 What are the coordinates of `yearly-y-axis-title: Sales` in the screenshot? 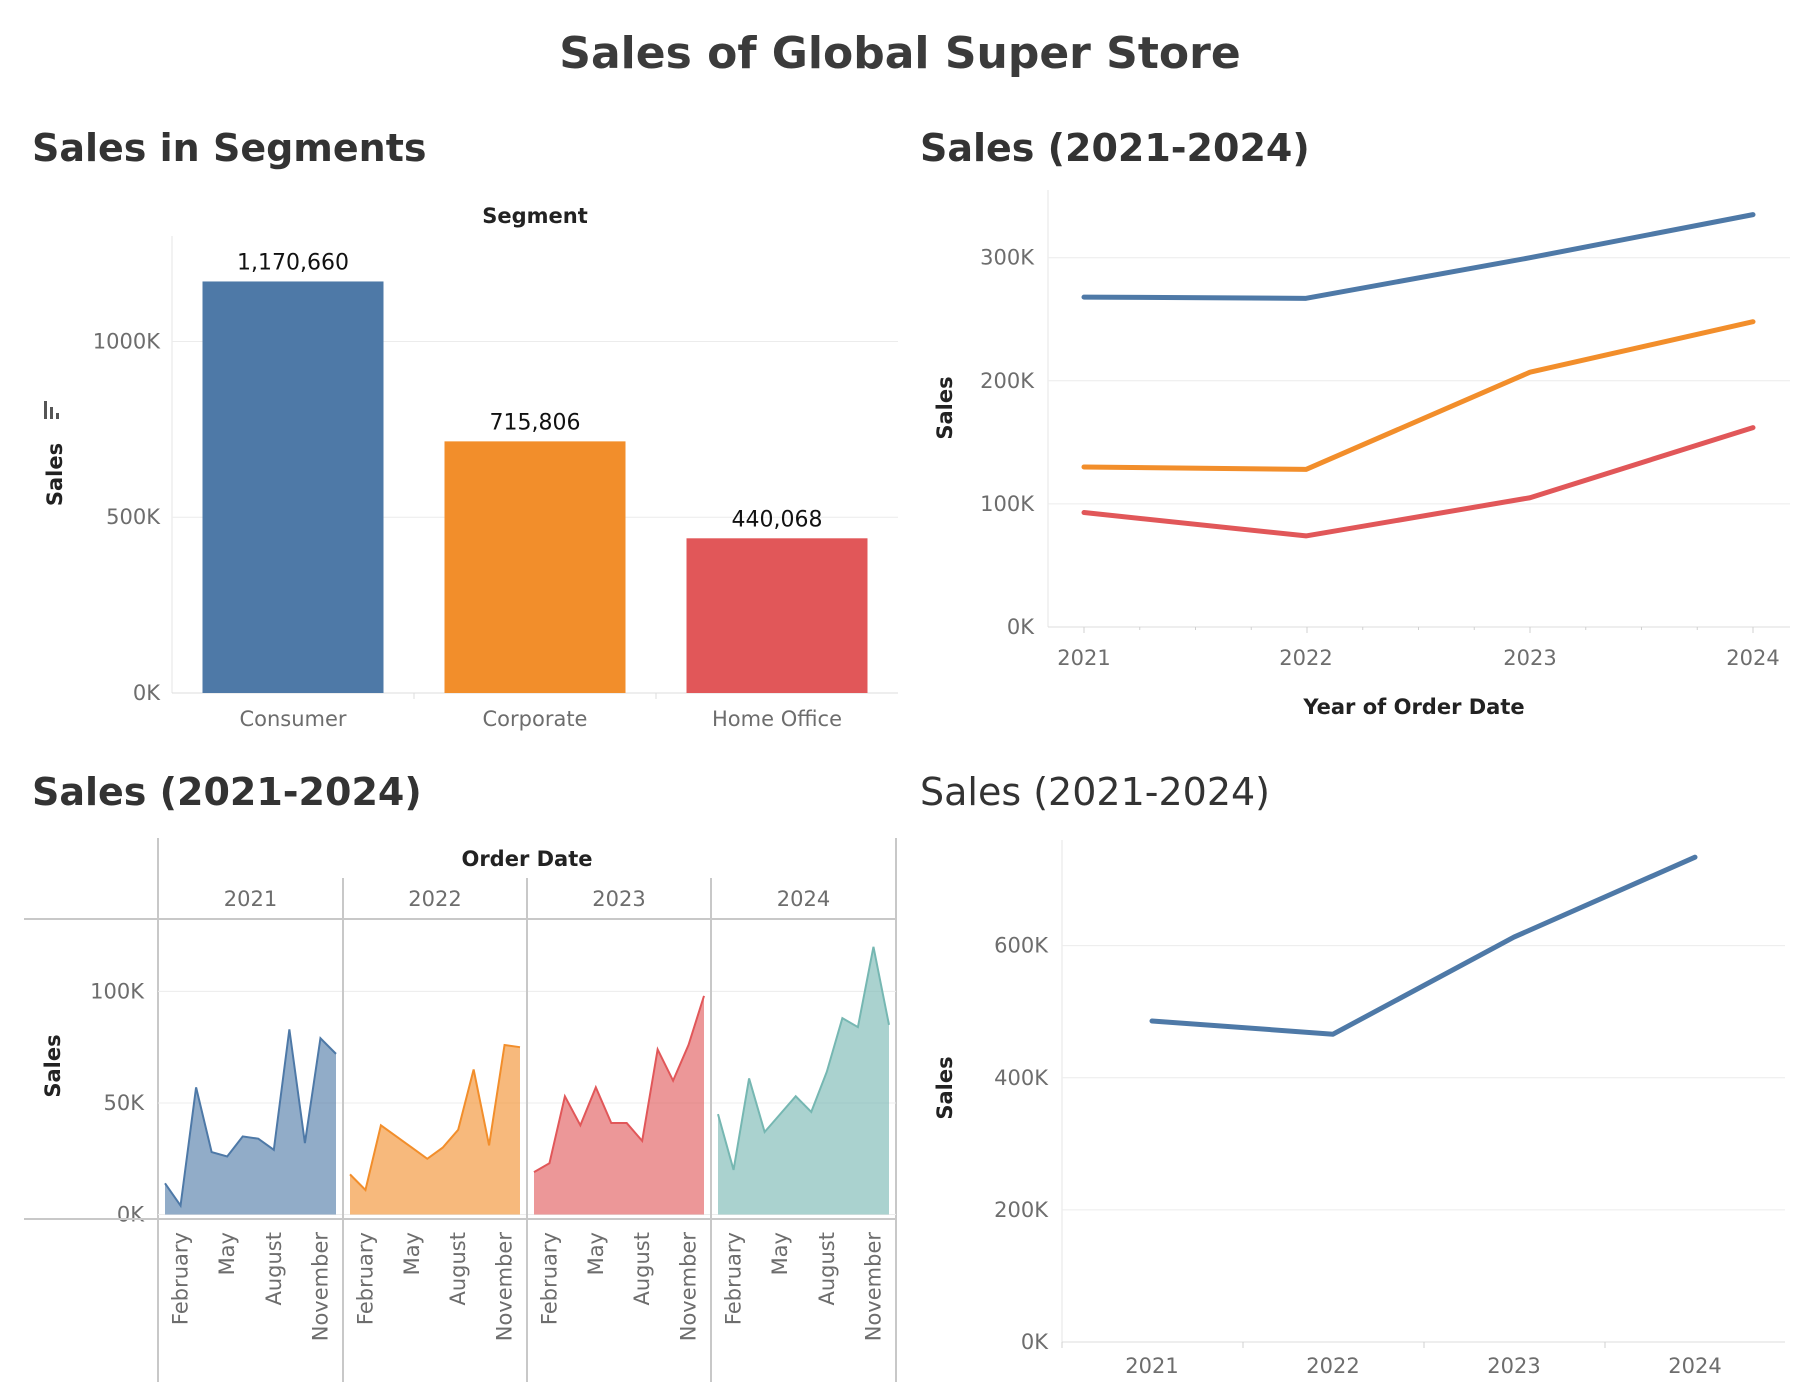 It's located at (945, 407).